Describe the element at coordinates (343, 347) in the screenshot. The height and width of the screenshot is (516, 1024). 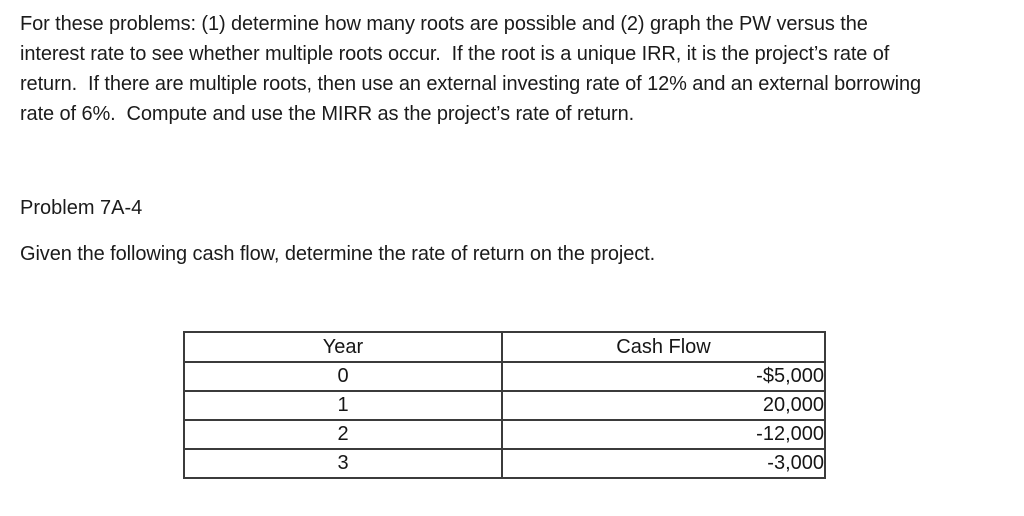
I see `table-header-year: Year` at that location.